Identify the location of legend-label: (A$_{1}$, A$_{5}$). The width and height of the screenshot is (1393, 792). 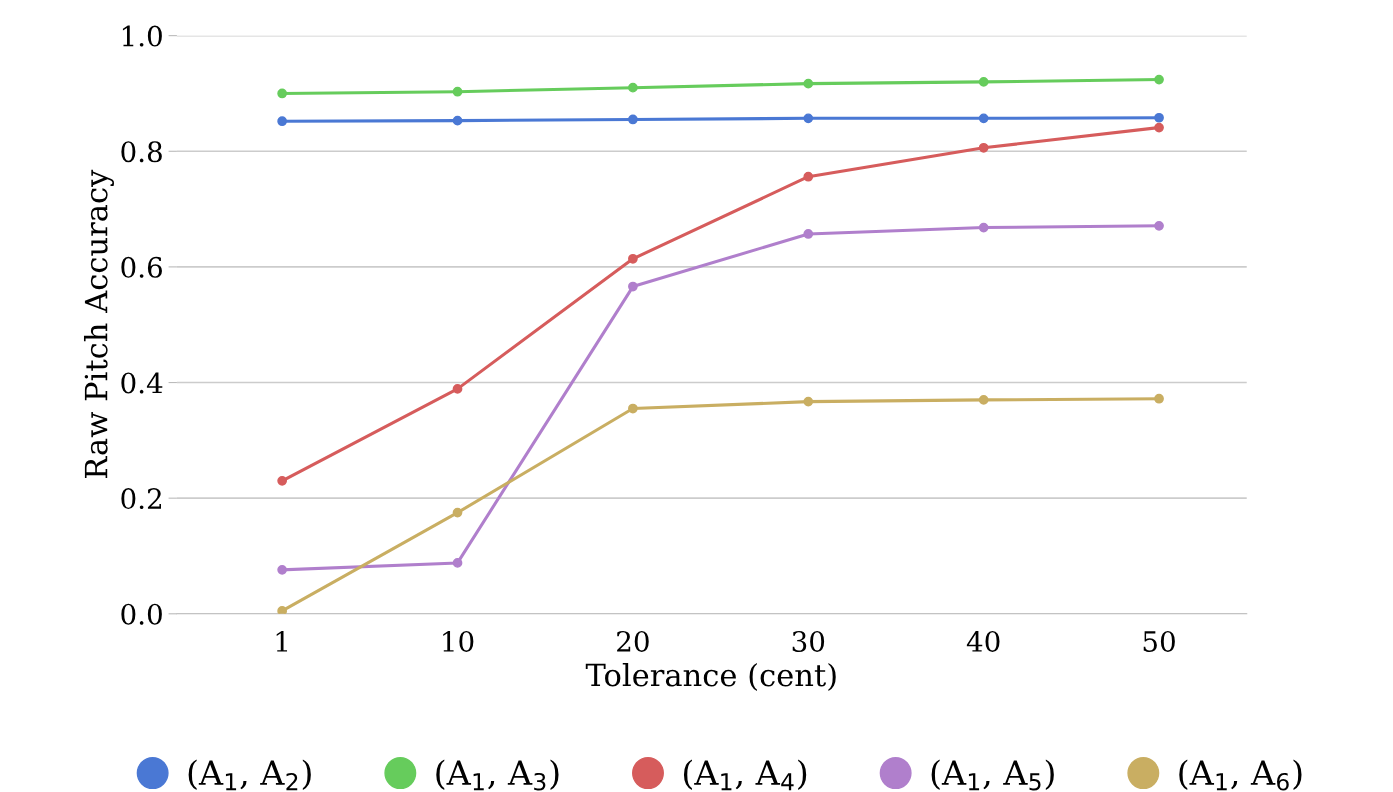
(992, 775).